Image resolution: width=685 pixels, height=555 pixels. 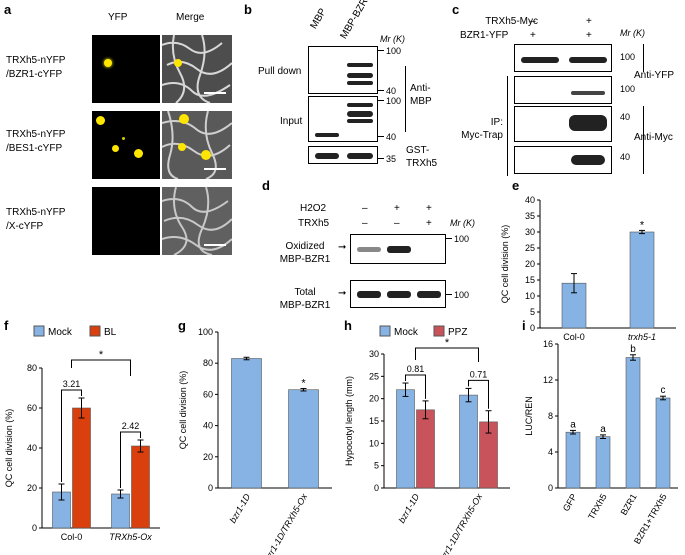 What do you see at coordinates (6, 325) in the screenshot?
I see `panel-f-letter: f` at bounding box center [6, 325].